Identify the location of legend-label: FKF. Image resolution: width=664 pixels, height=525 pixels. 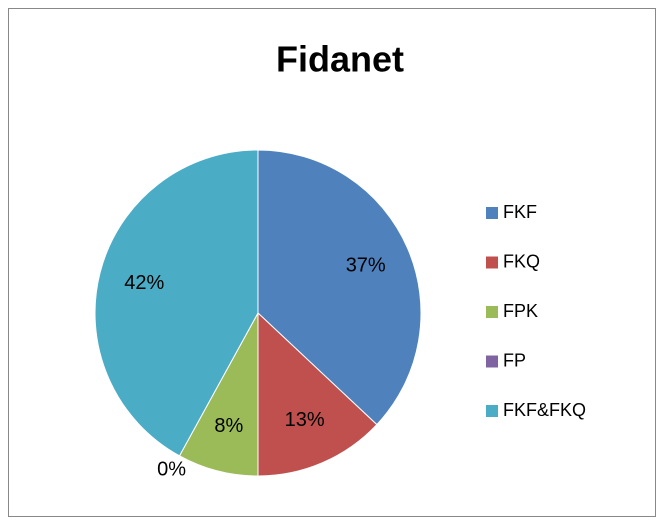
(520, 212).